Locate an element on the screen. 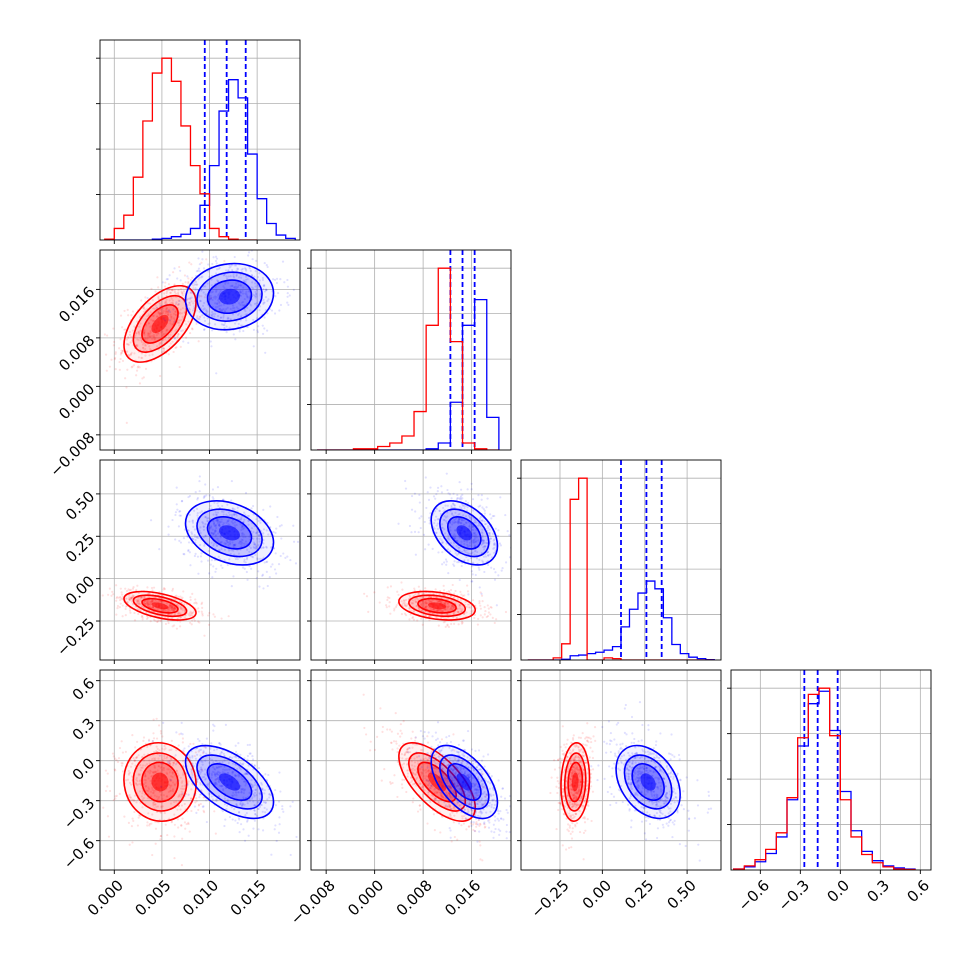 This screenshot has height=970, width=970. panel-3-1: −0.008 0.000 0.008 0.016 is located at coordinates (399, 798).